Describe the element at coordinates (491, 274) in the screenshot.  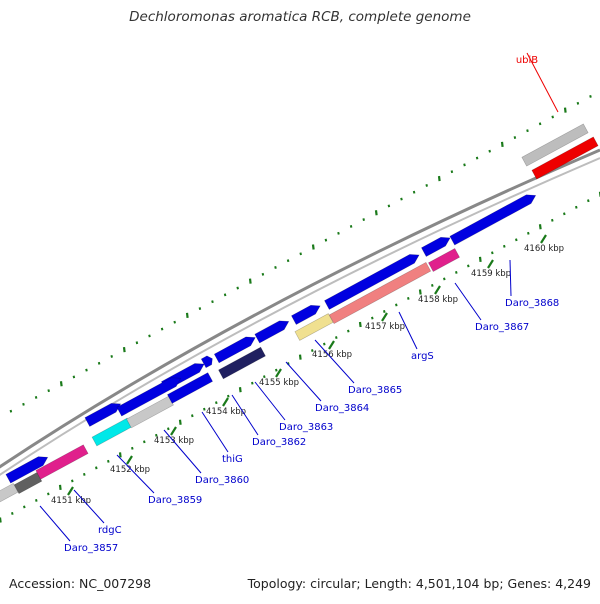
I see `scale-label: 4159 kbp` at that location.